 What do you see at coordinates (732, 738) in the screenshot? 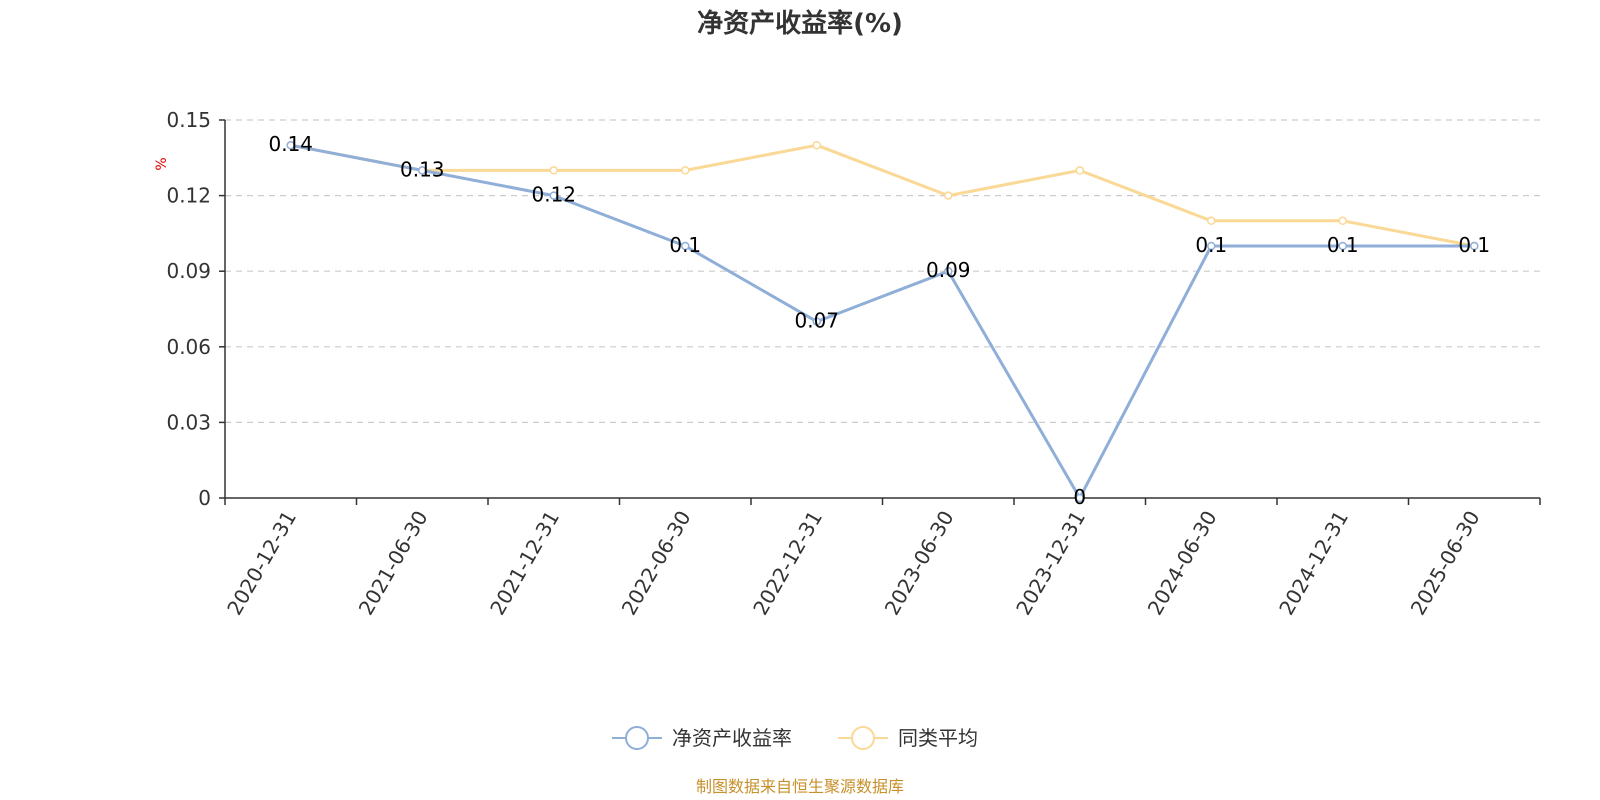
I see `legend-label: 净资产收益率` at bounding box center [732, 738].